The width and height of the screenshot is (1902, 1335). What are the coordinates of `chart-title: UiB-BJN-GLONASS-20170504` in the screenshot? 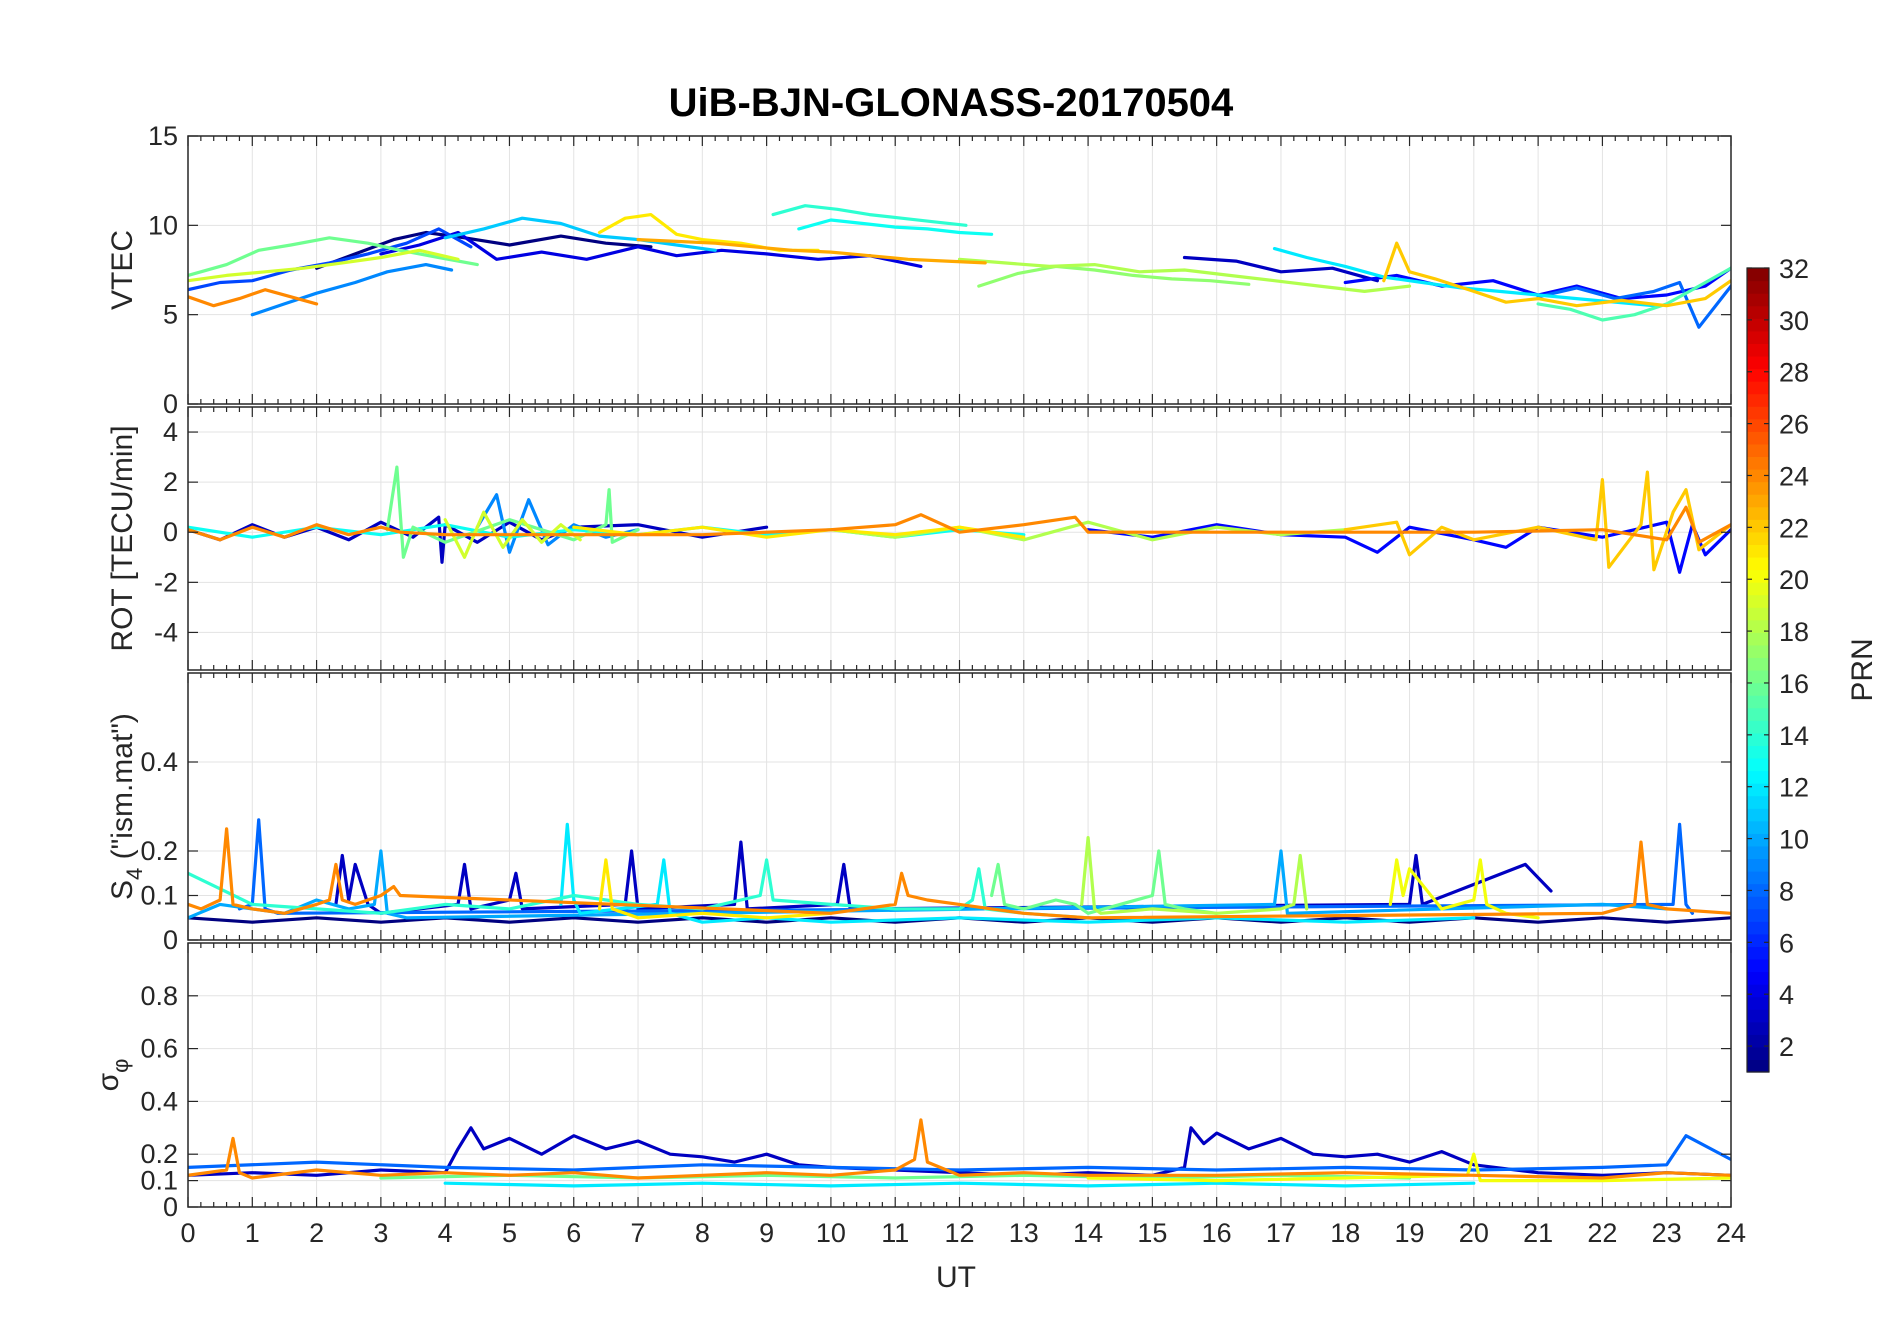 It's located at (951, 103).